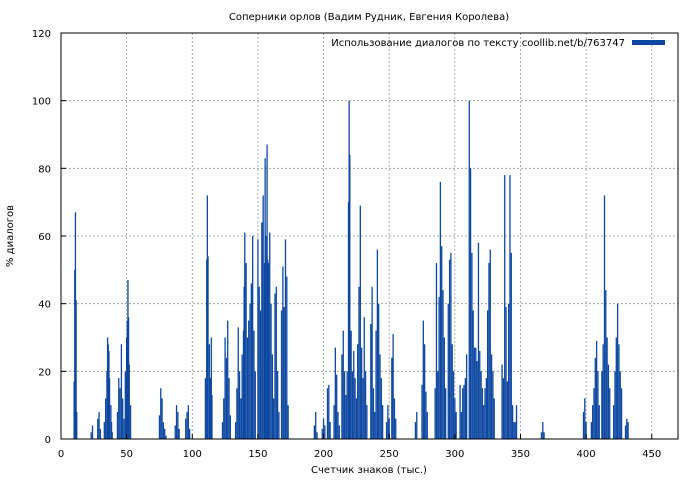  I want to click on x-tick-label: 150, so click(257, 454).